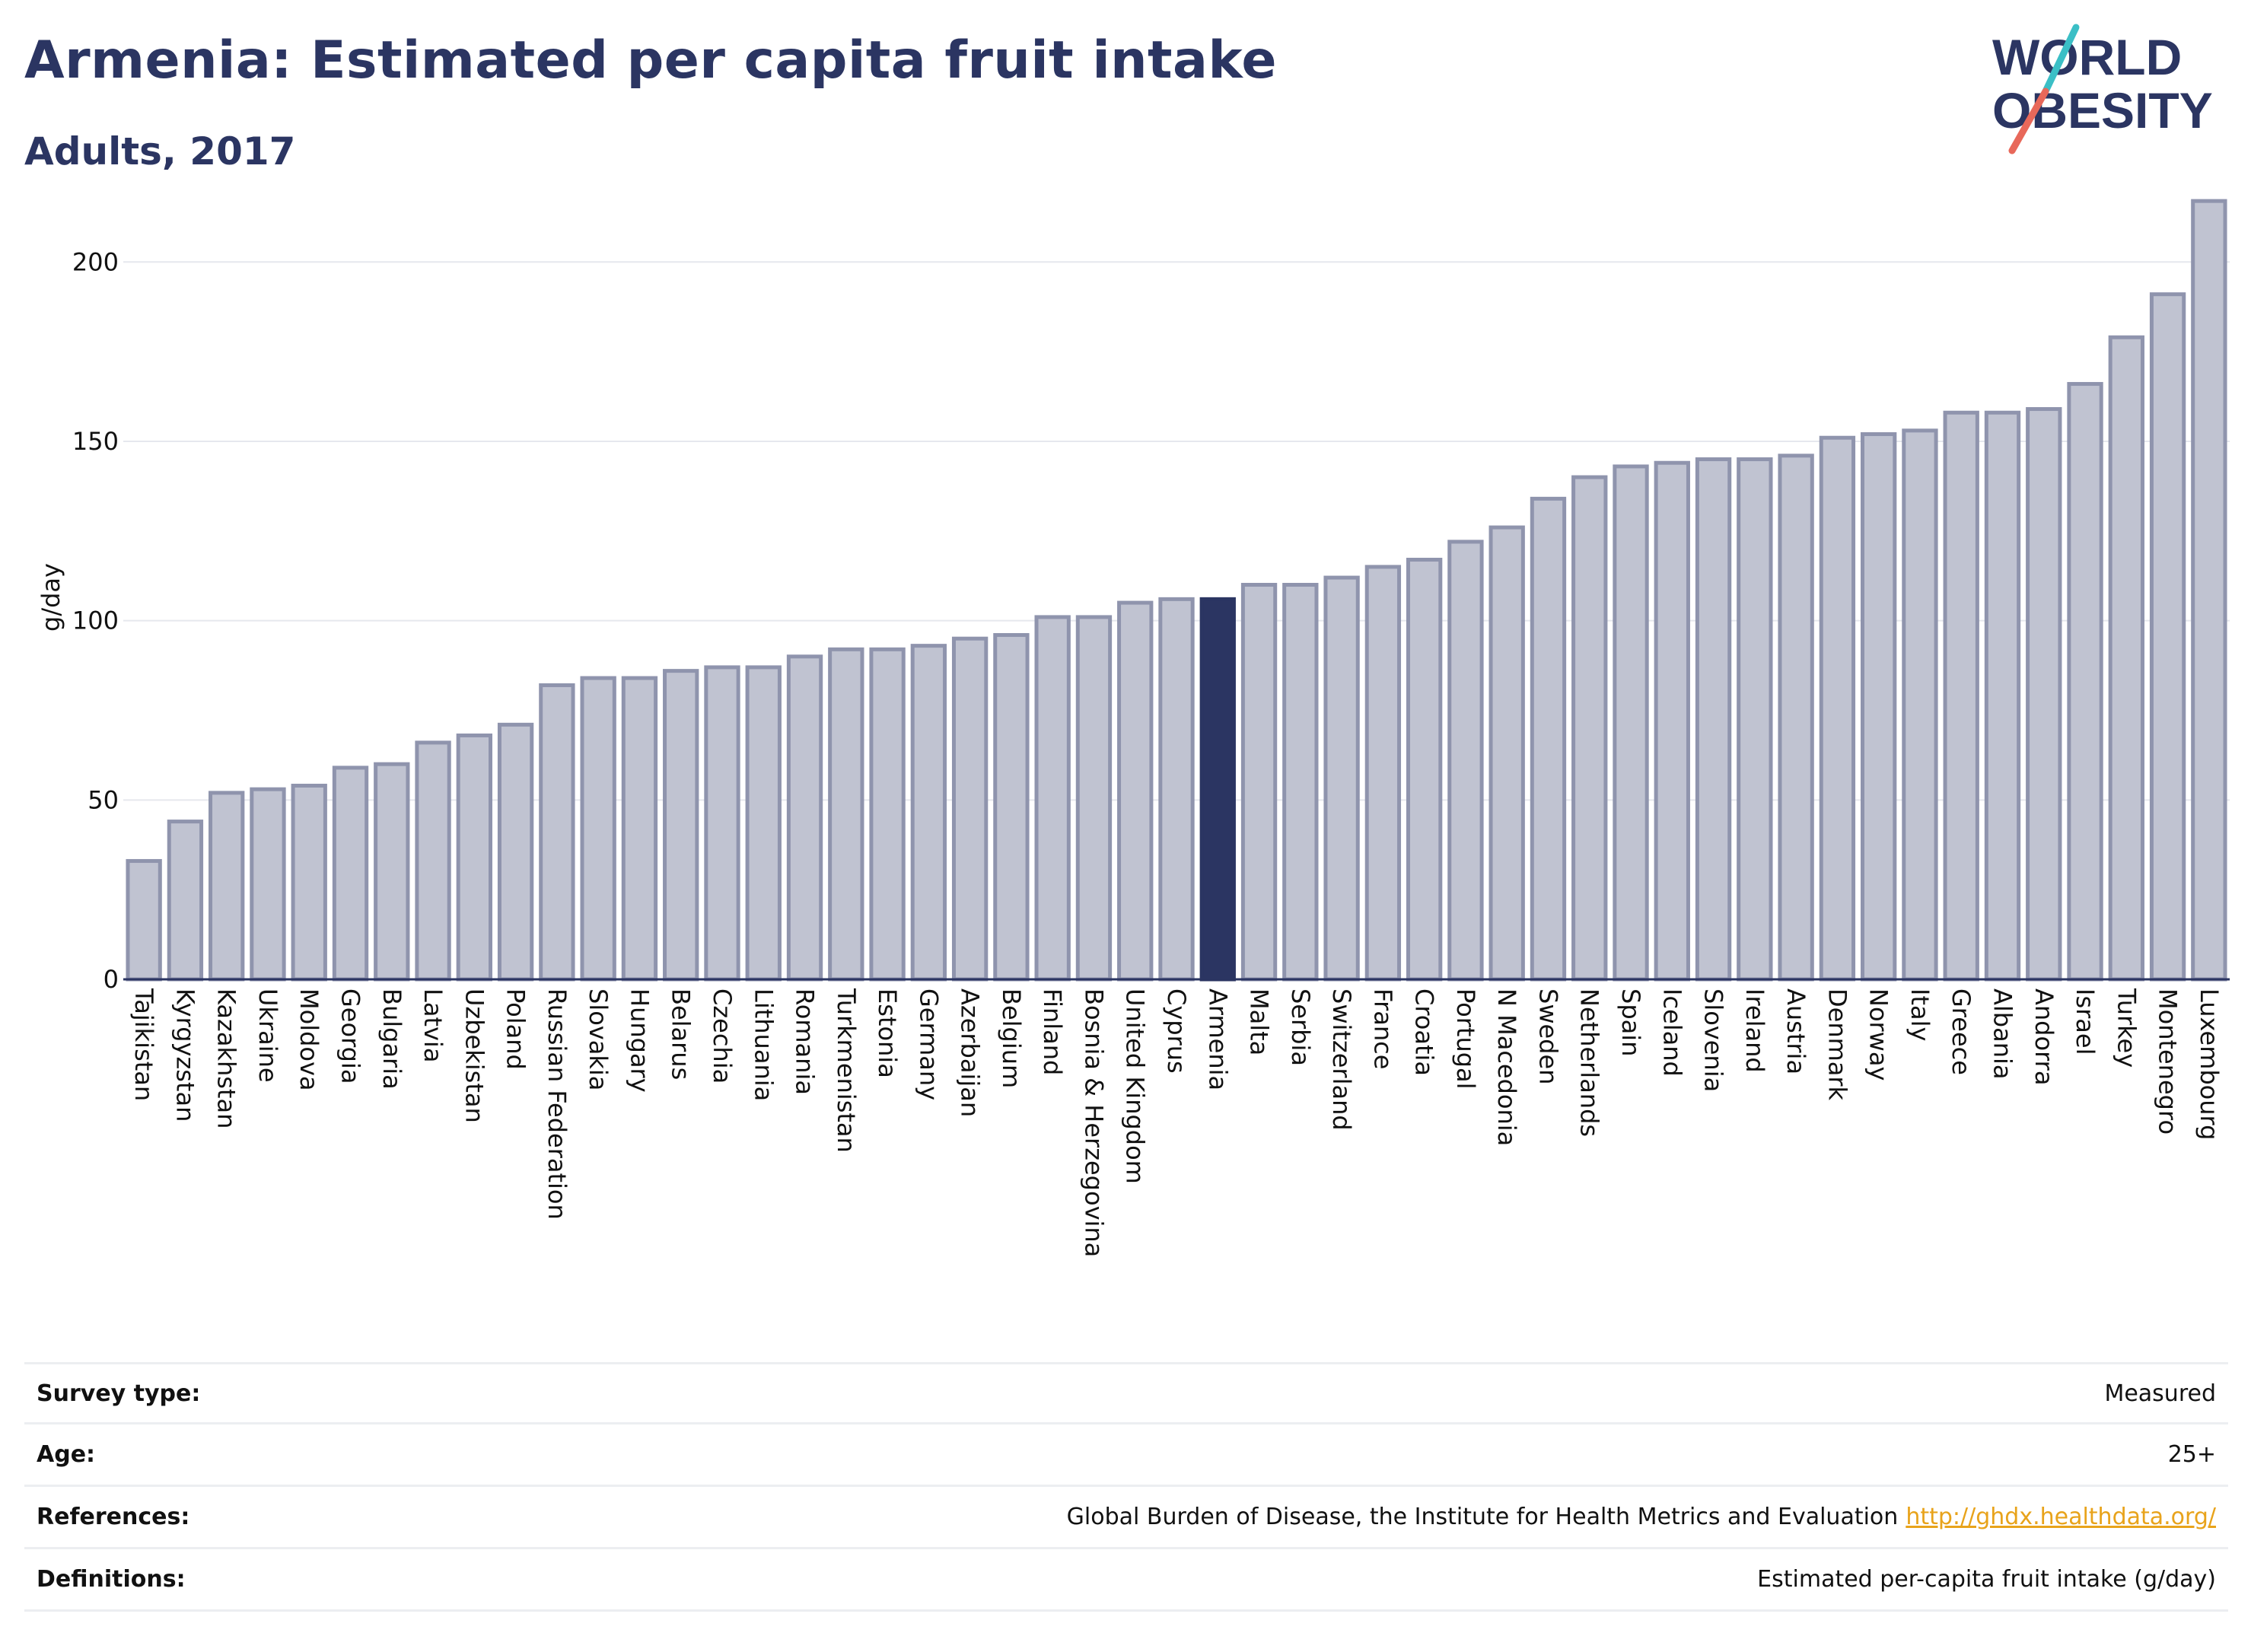  Describe the element at coordinates (804, 818) in the screenshot. I see `bar-romania` at that location.